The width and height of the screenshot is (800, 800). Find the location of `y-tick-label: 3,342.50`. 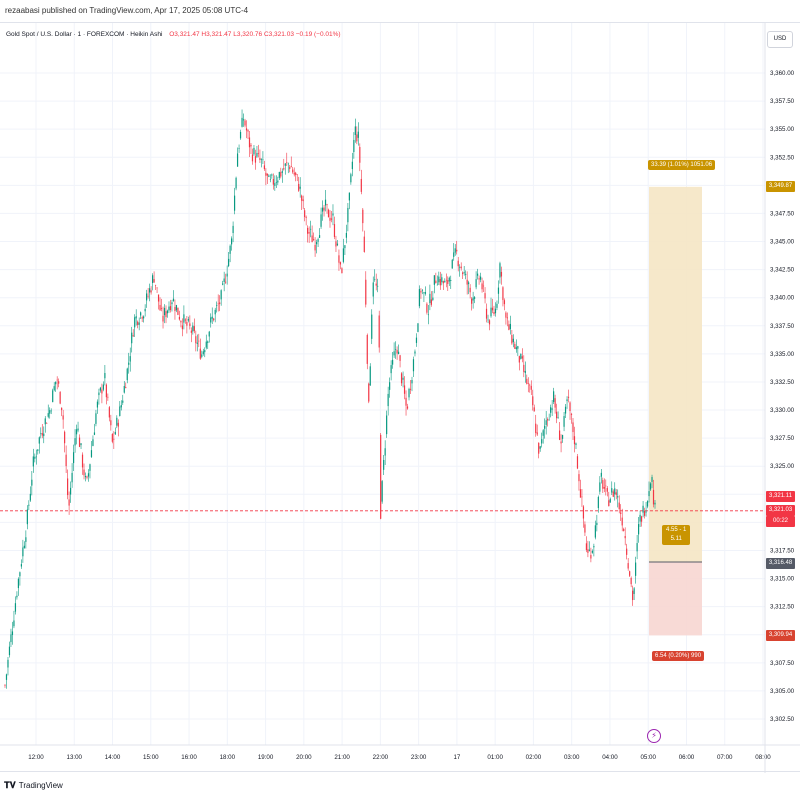

y-tick-label: 3,342.50 is located at coordinates (782, 270).